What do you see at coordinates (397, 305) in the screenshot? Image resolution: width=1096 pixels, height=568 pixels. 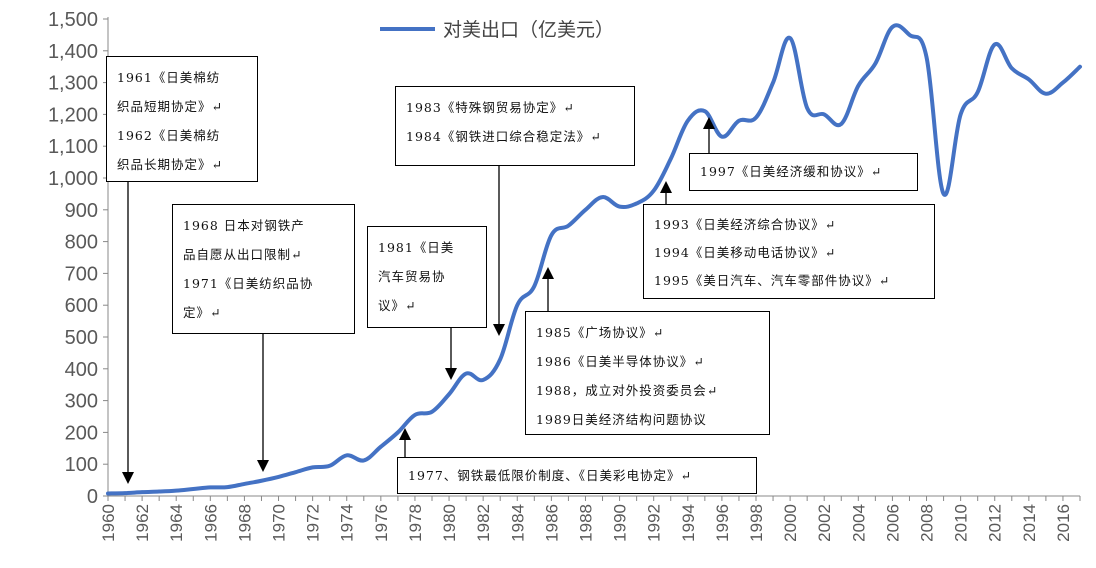 I see `annotation-line: 议》↵` at bounding box center [397, 305].